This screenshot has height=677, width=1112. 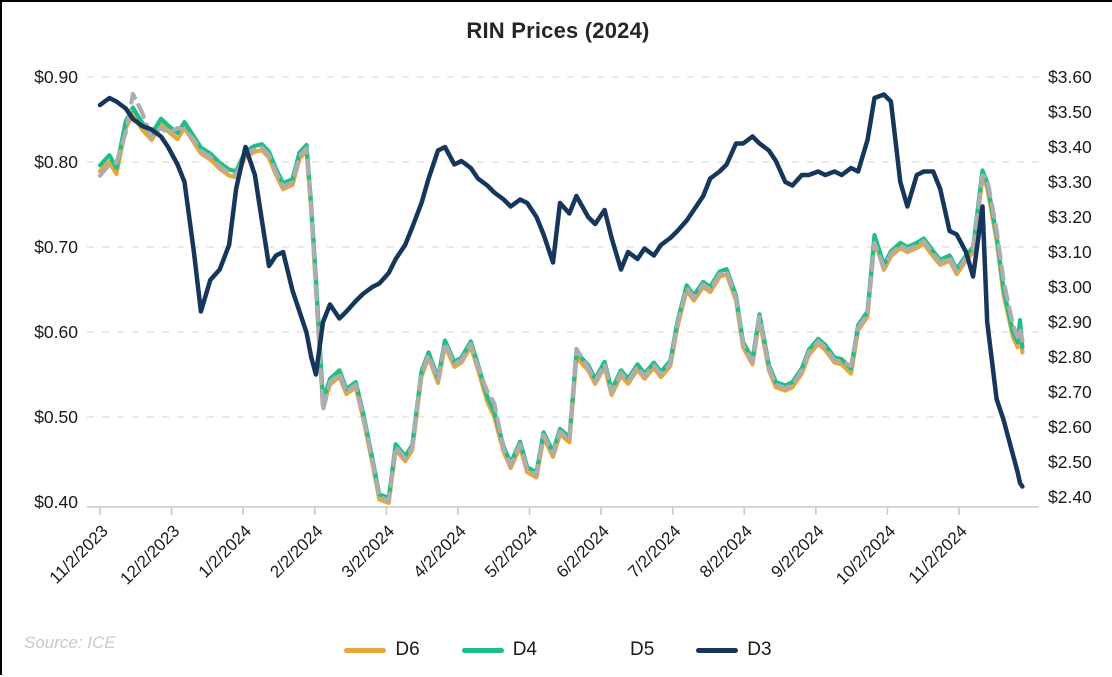 What do you see at coordinates (1070, 497) in the screenshot?
I see `right-axis-label: $2.40` at bounding box center [1070, 497].